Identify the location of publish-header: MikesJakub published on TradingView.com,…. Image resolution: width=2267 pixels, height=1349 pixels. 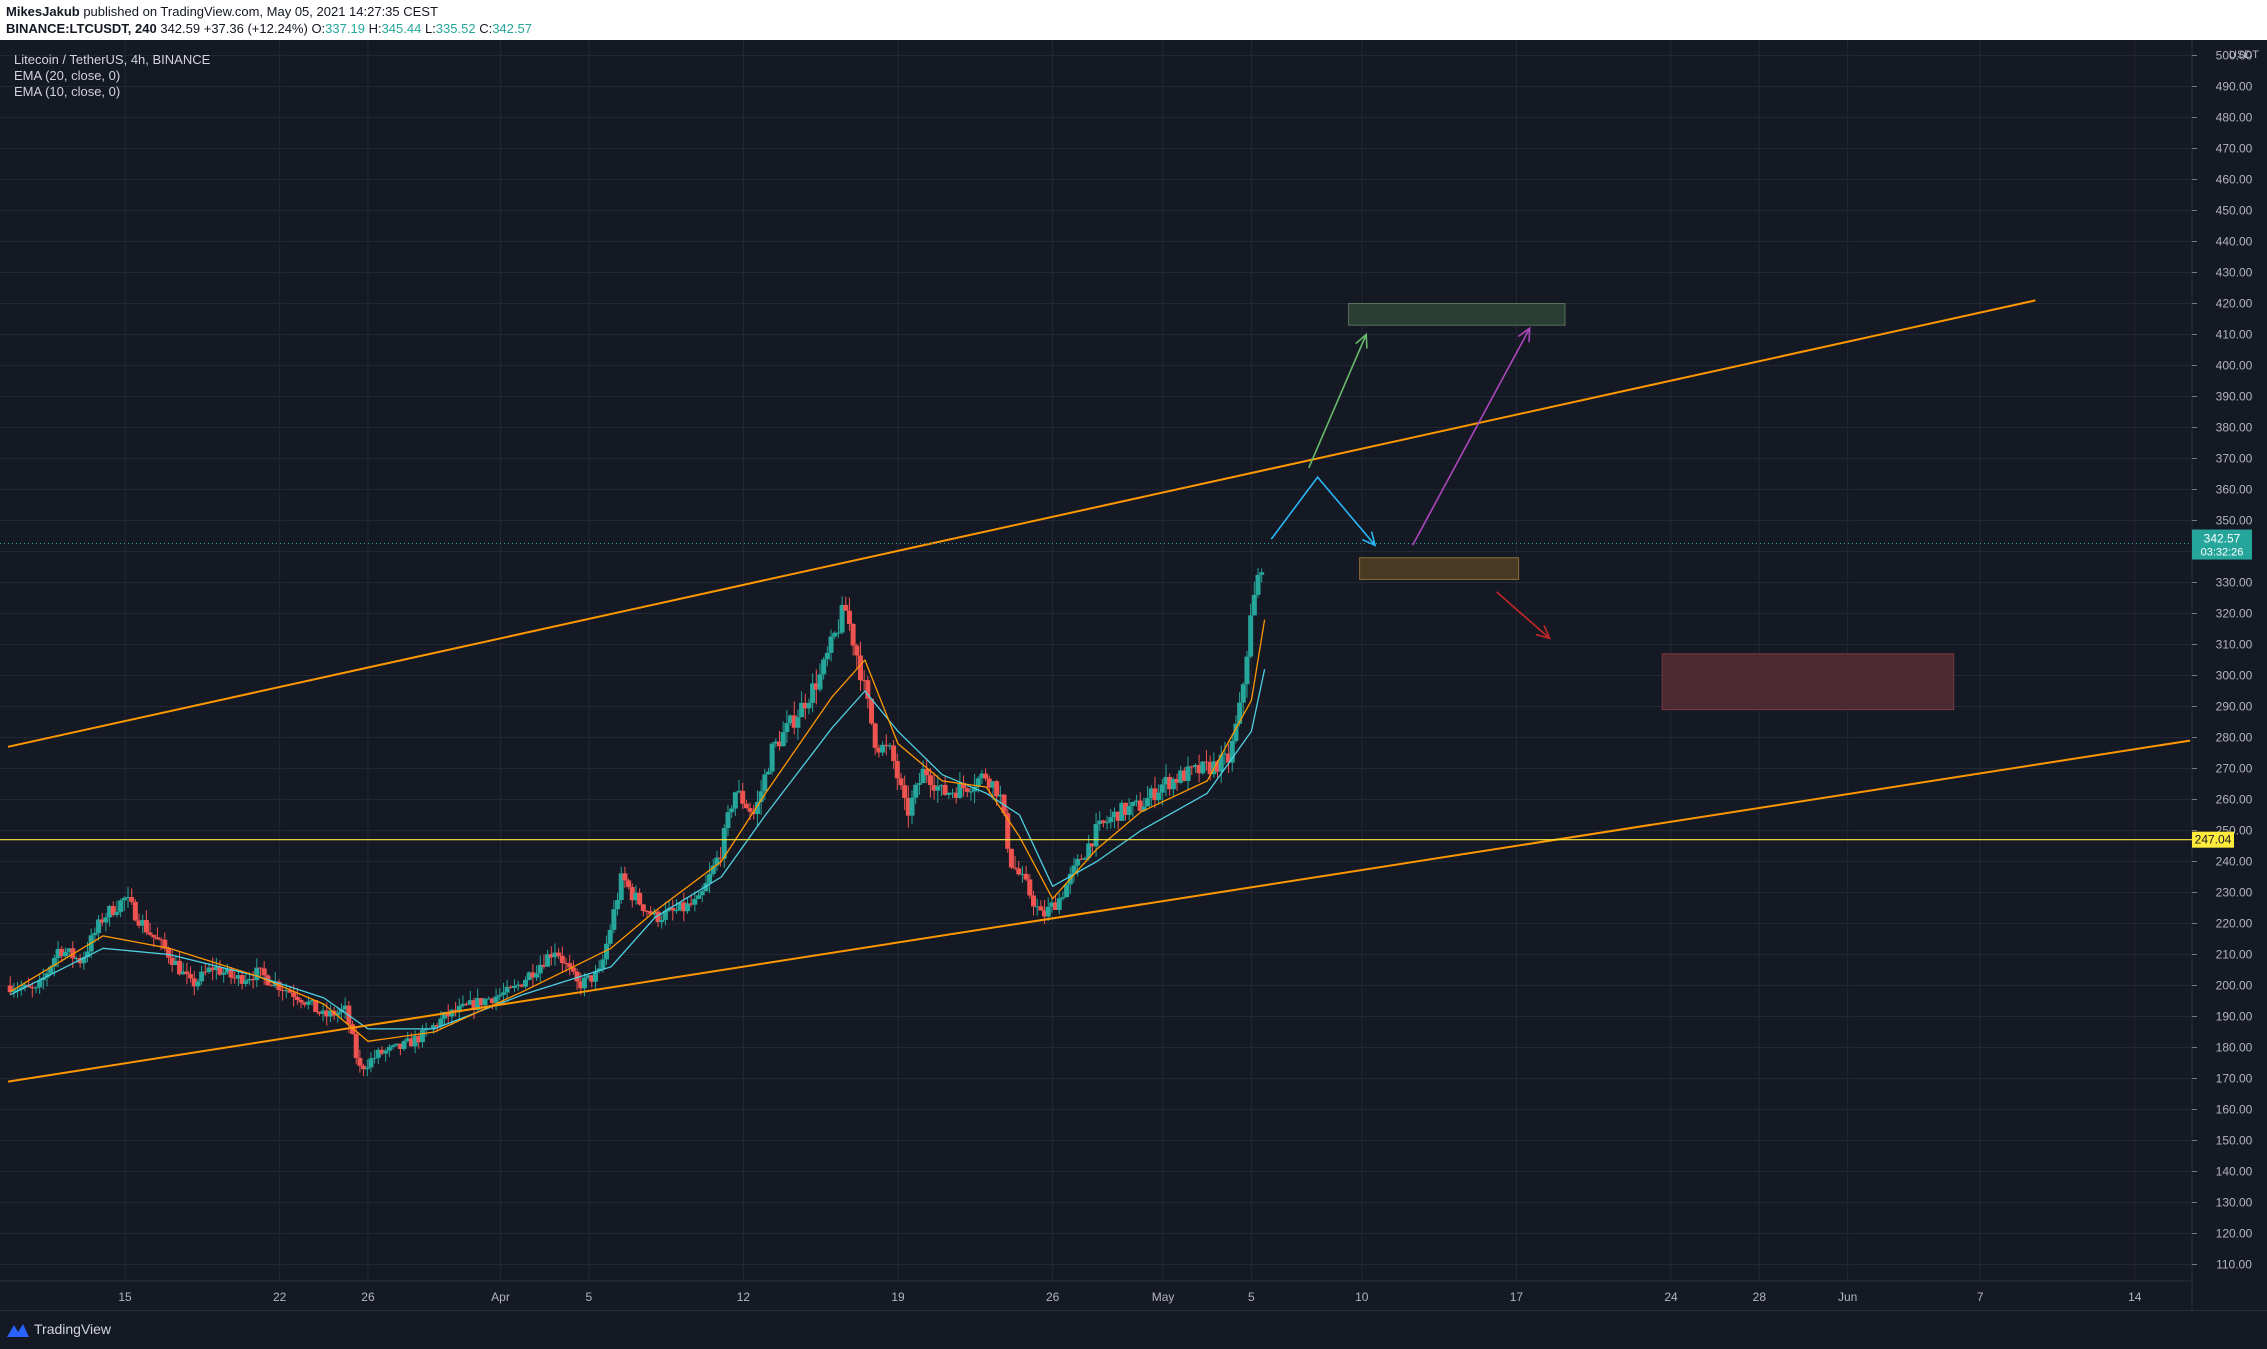
(1133, 20).